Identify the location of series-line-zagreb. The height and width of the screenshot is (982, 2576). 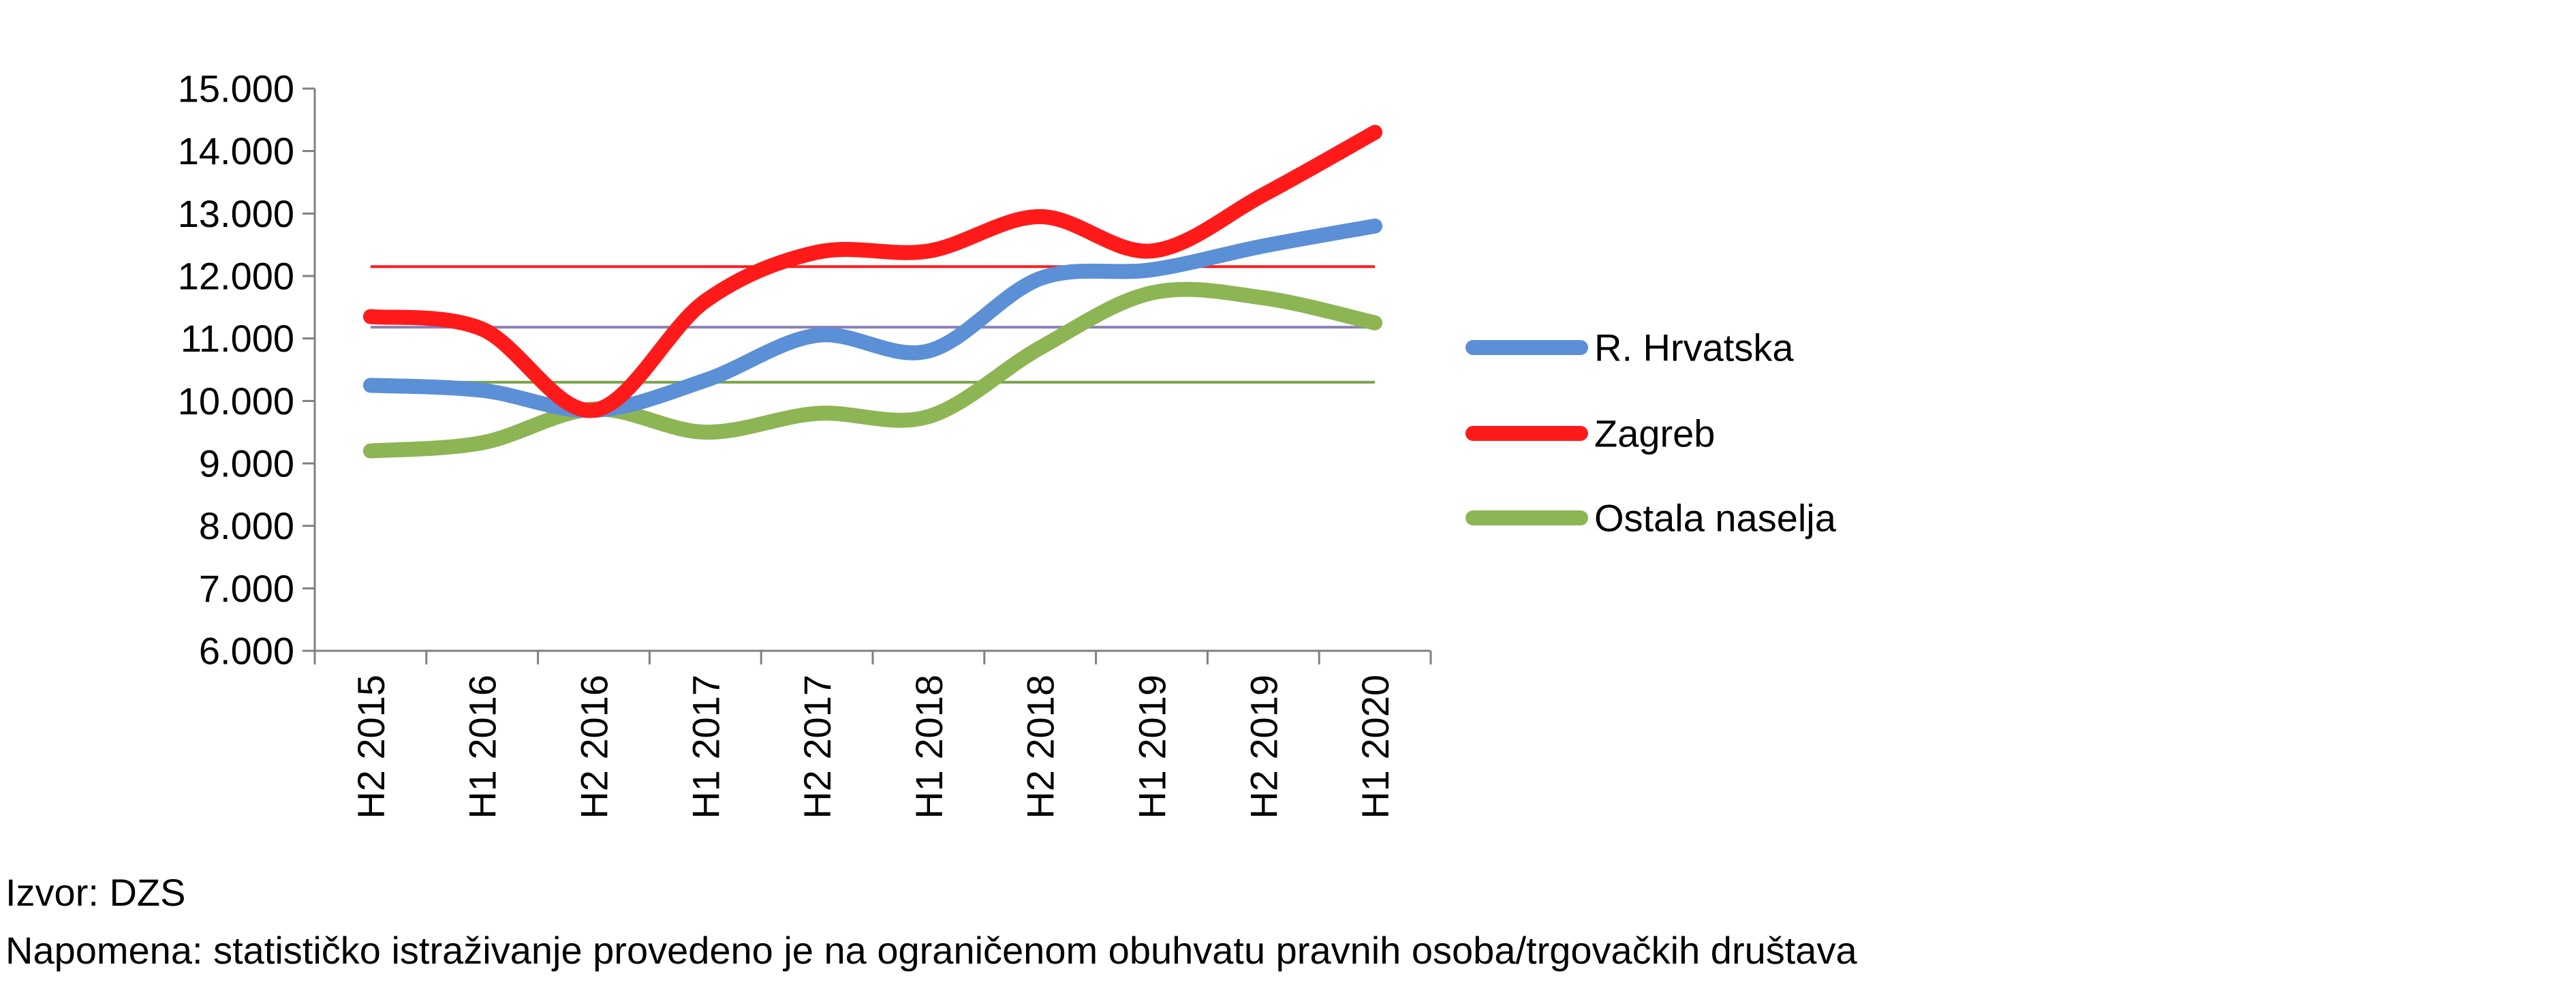
(872, 271).